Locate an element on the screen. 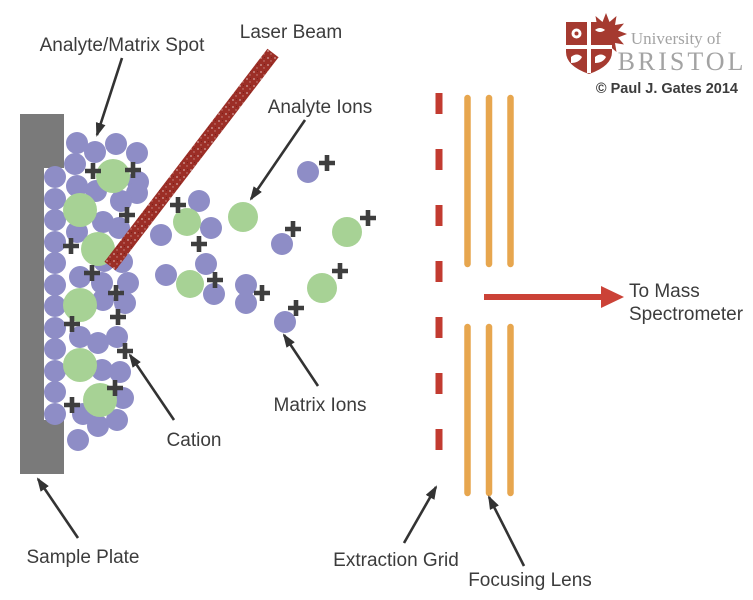 The height and width of the screenshot is (600, 753). laser-beam-label: Laser Beam is located at coordinates (291, 32).